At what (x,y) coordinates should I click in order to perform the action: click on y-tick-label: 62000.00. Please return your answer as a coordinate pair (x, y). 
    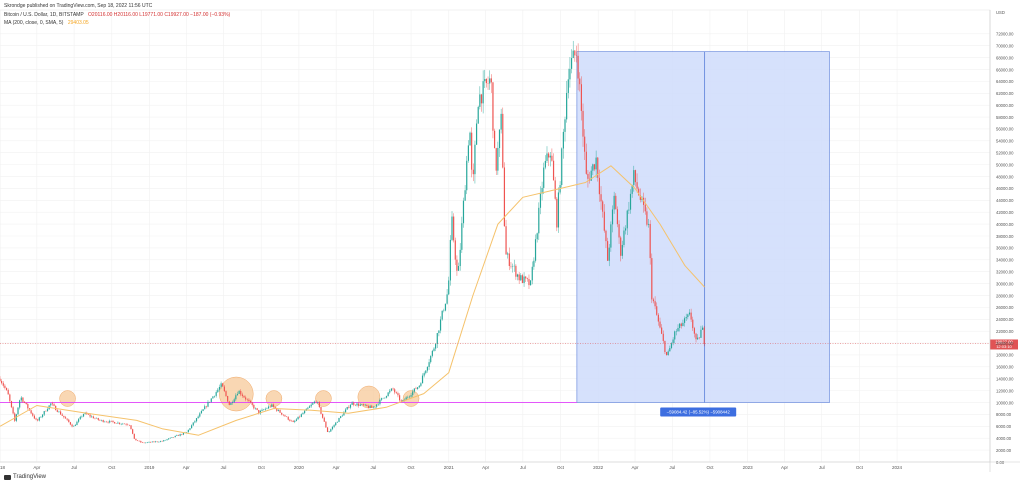
    Looking at the image, I should click on (1005, 93).